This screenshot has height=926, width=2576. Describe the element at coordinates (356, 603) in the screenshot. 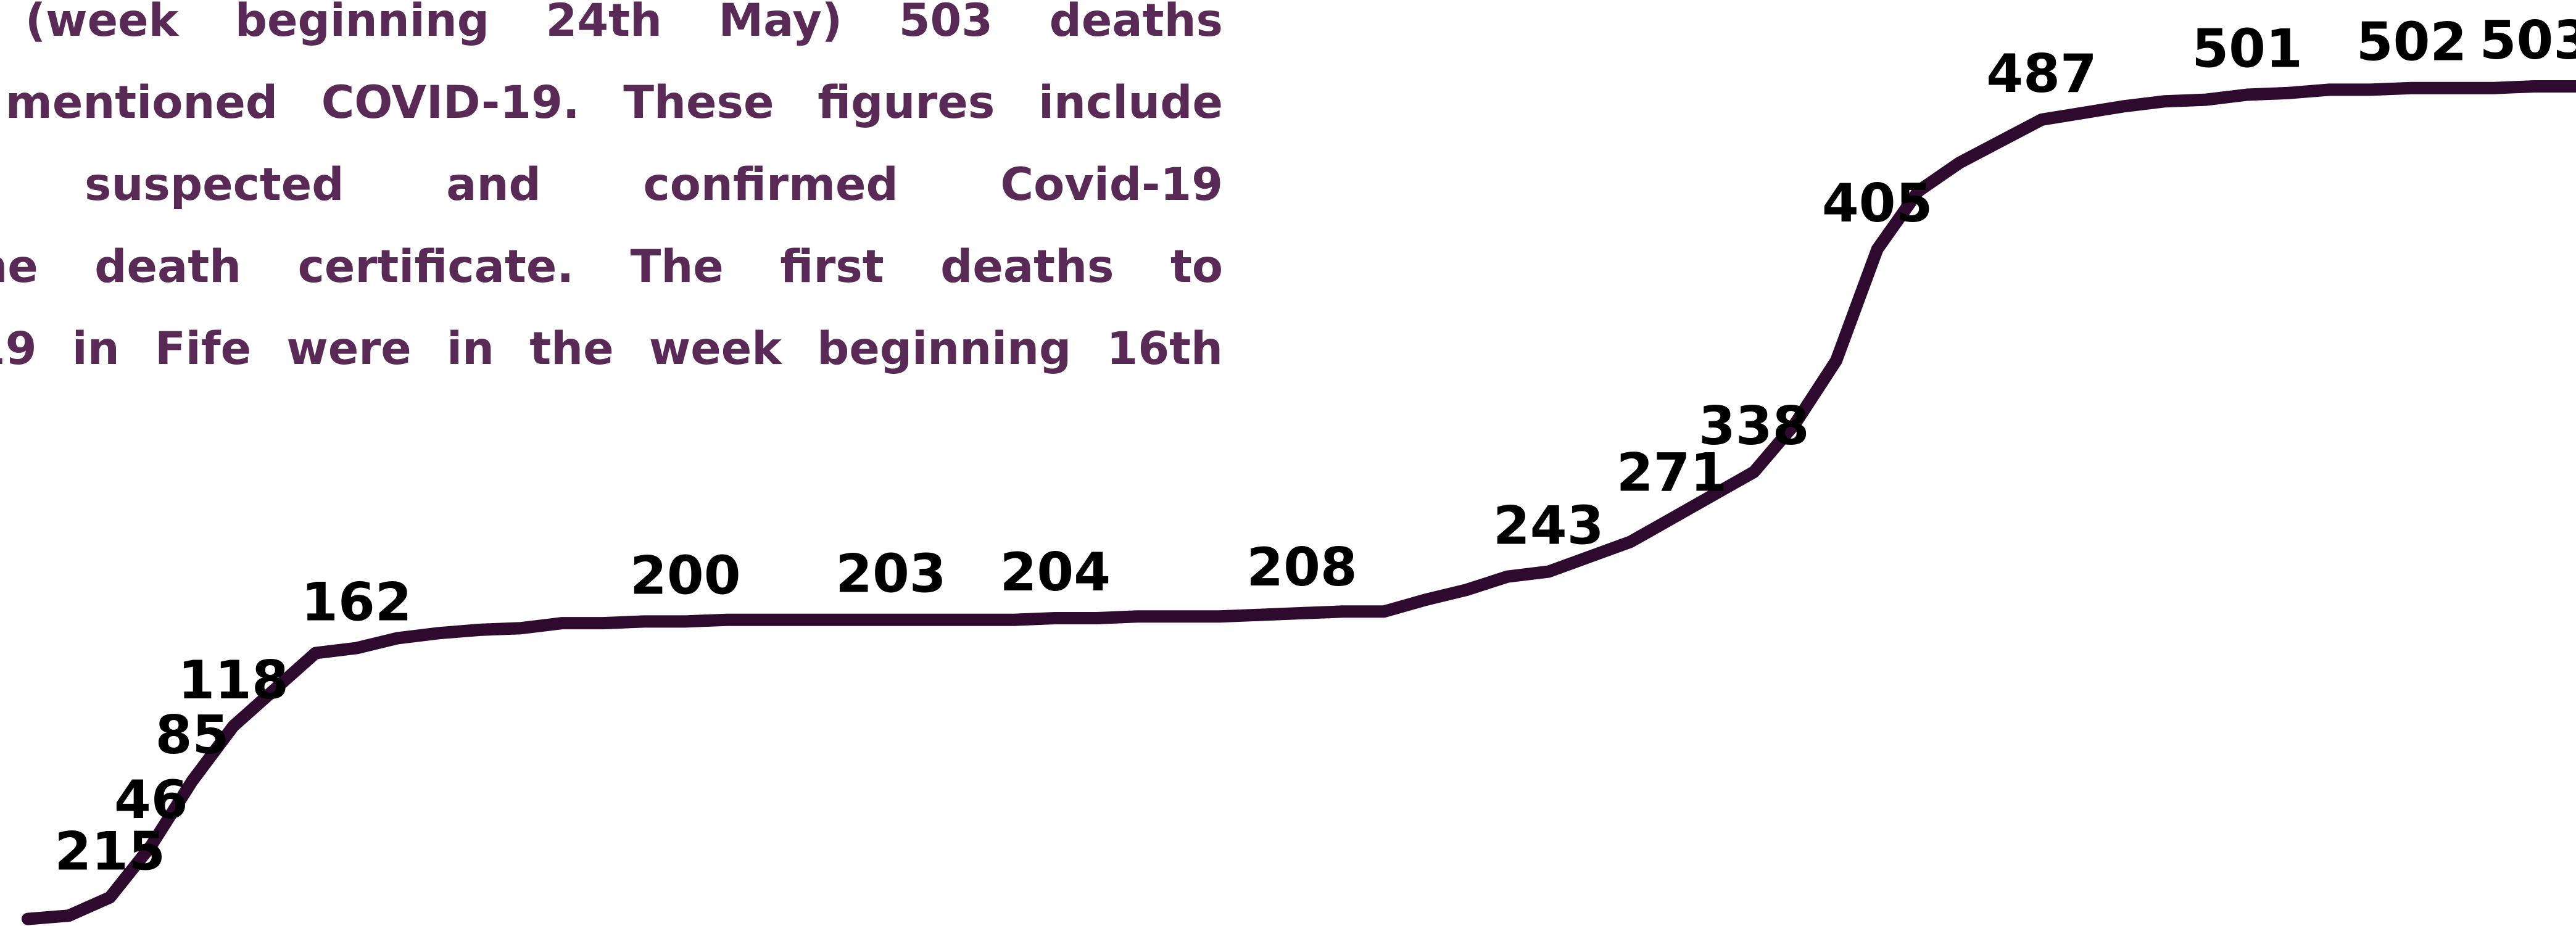

I see `data-label: 162` at that location.